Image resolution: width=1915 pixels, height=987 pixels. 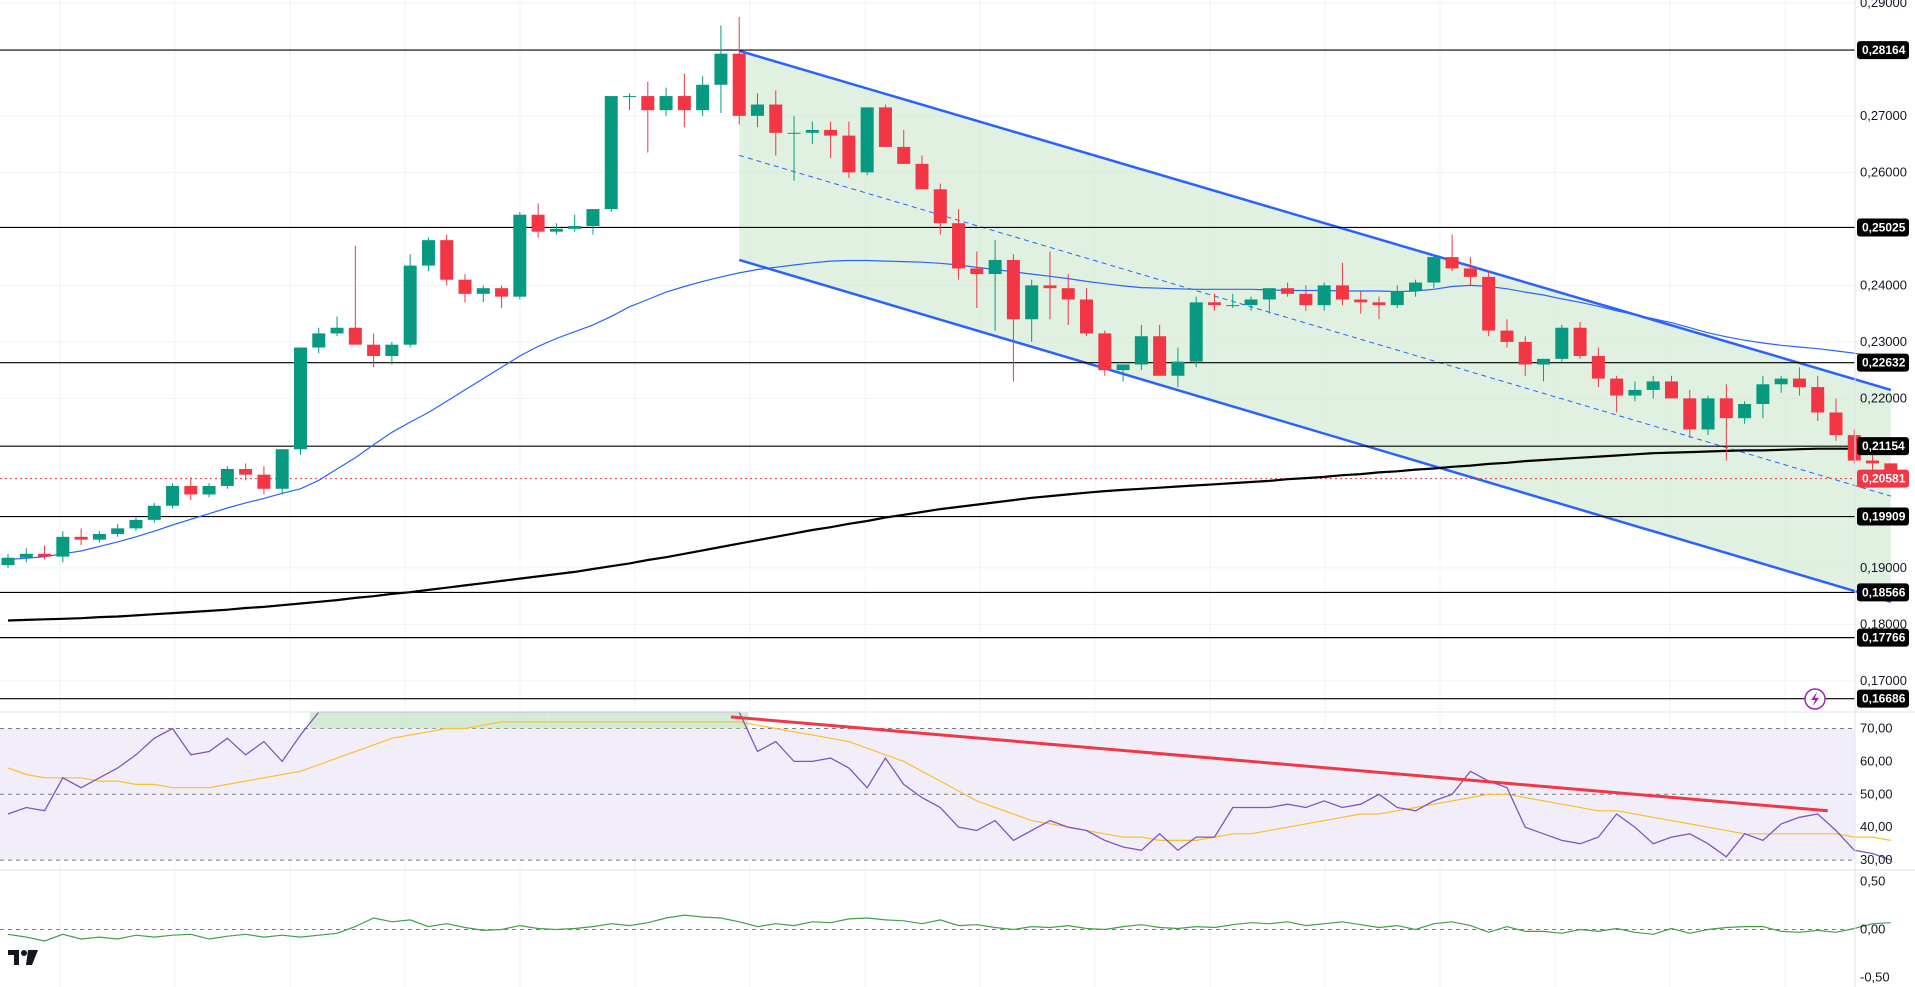 What do you see at coordinates (23, 957) in the screenshot?
I see `tradingview-logo-icon` at bounding box center [23, 957].